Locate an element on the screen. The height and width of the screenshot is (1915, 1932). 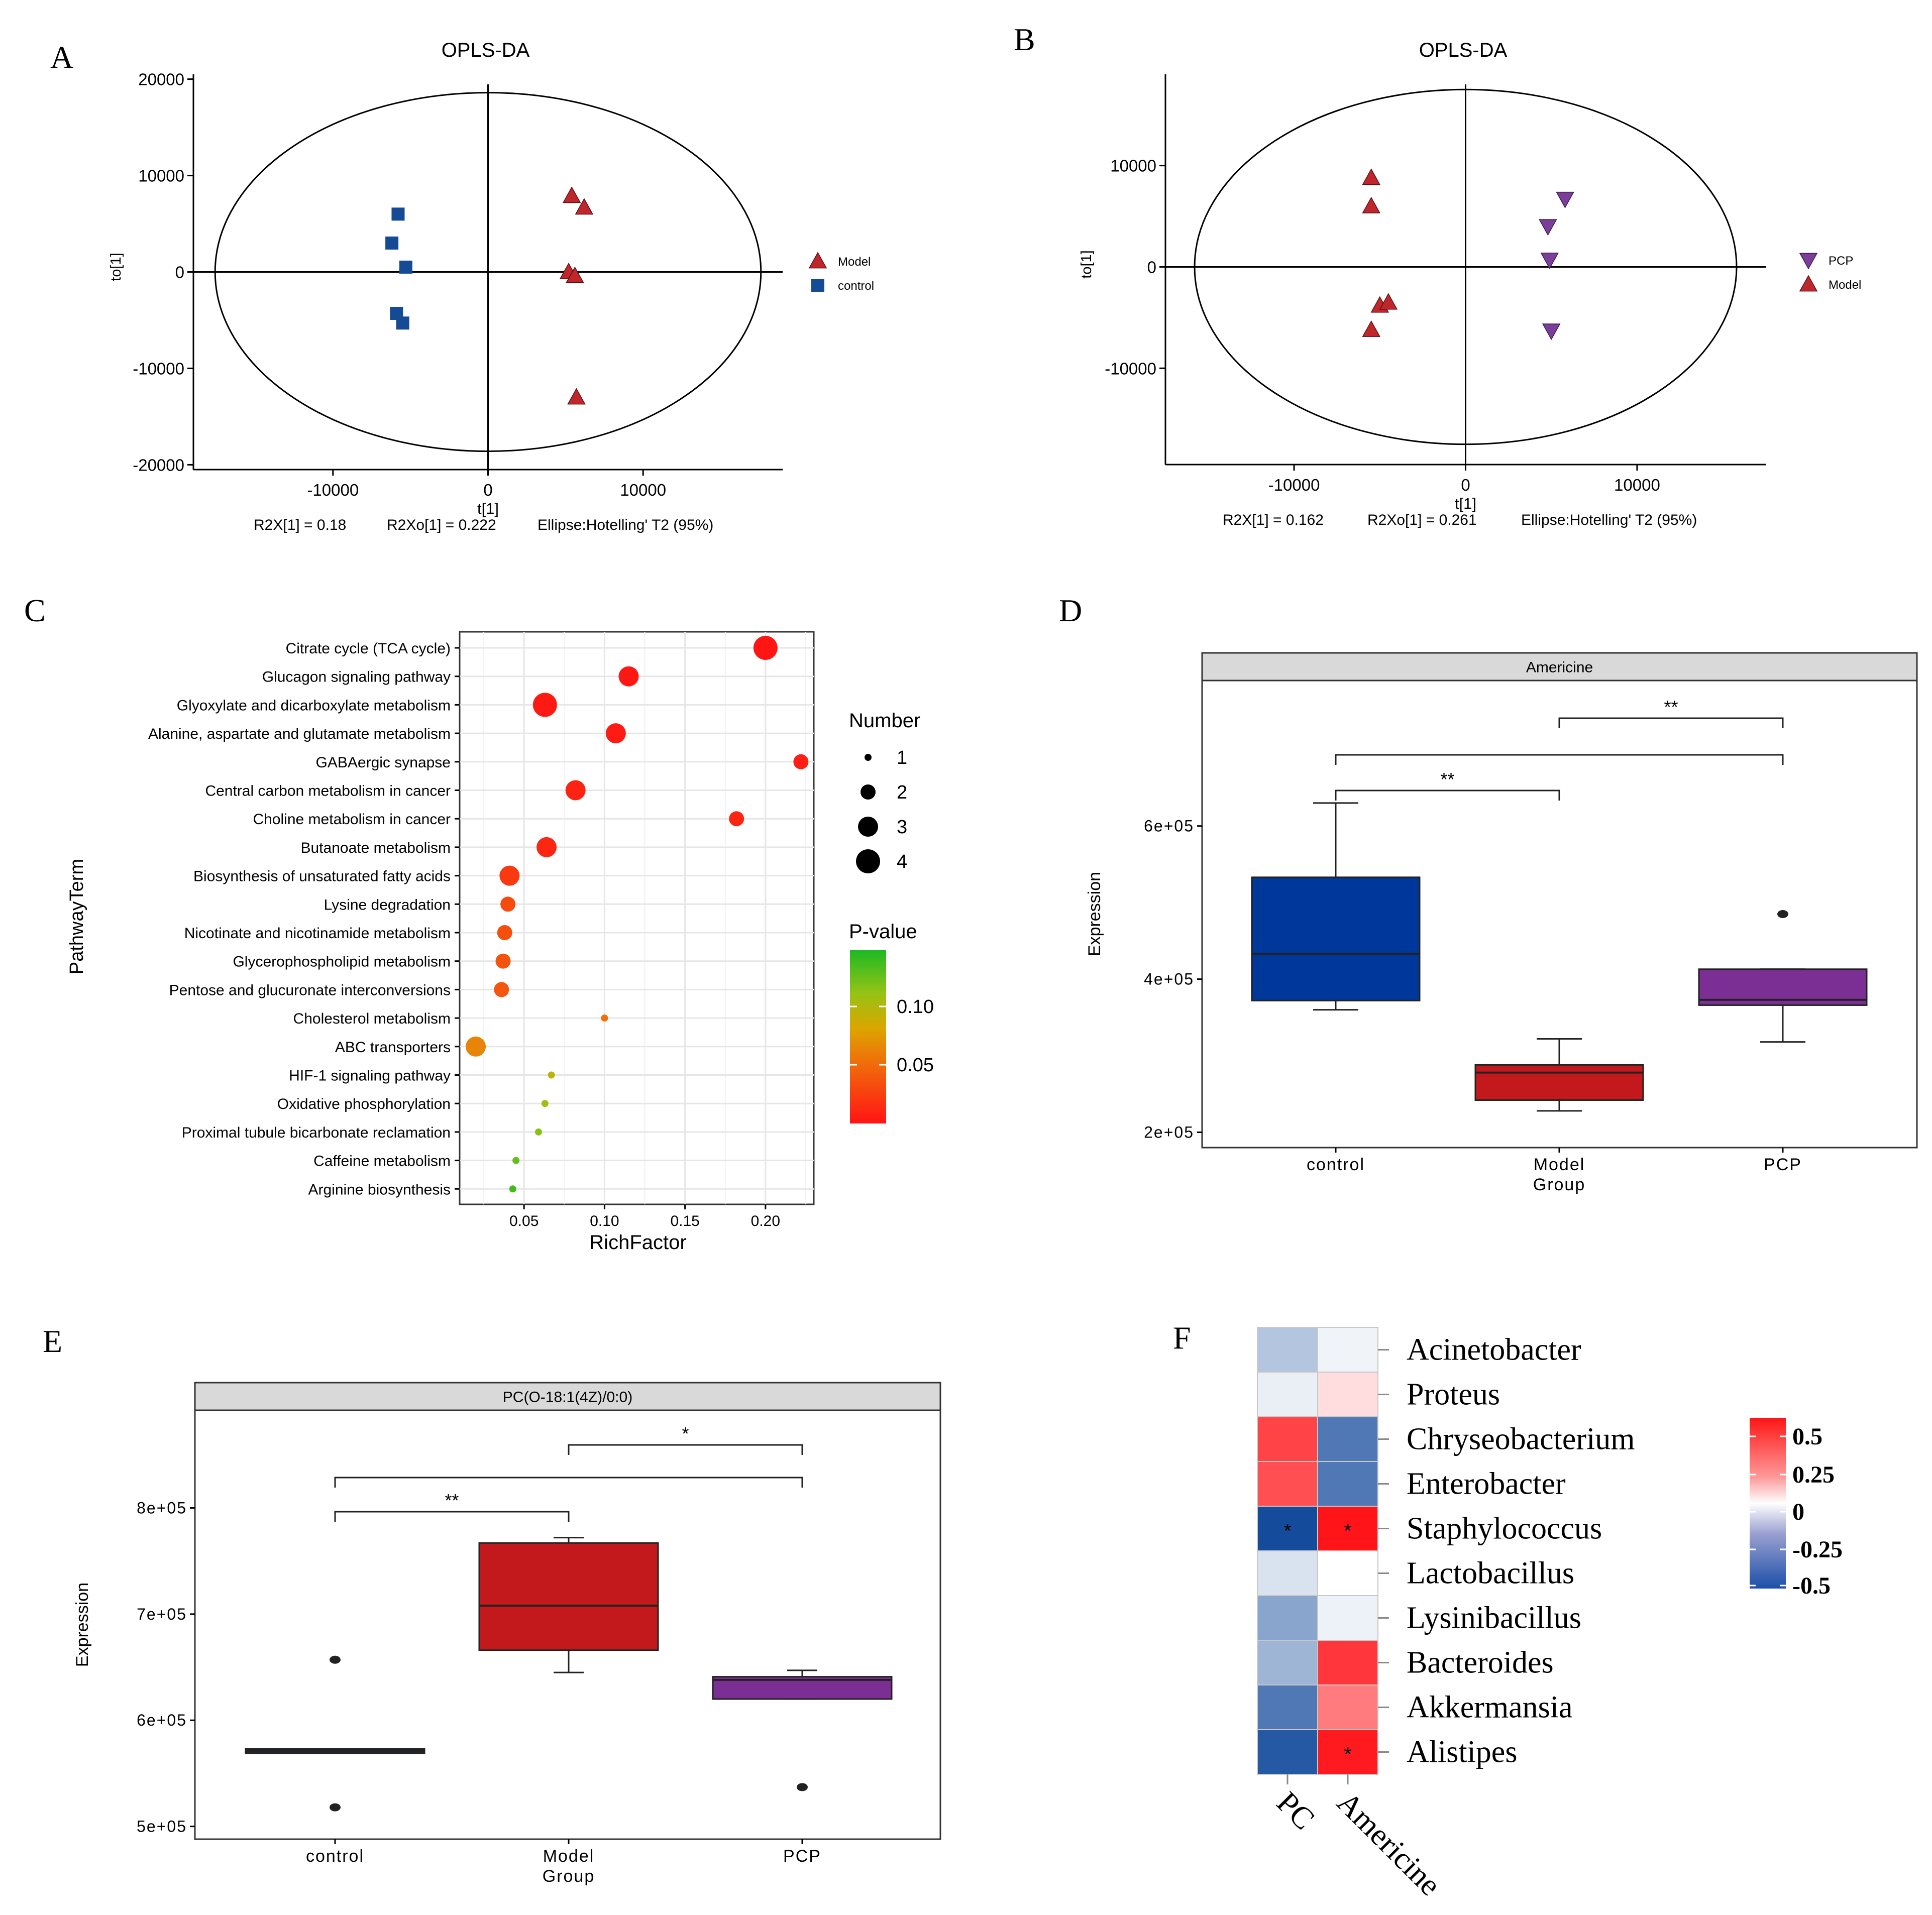
footer-stat: R2Xo[1] = 0.222 is located at coordinates (441, 525).